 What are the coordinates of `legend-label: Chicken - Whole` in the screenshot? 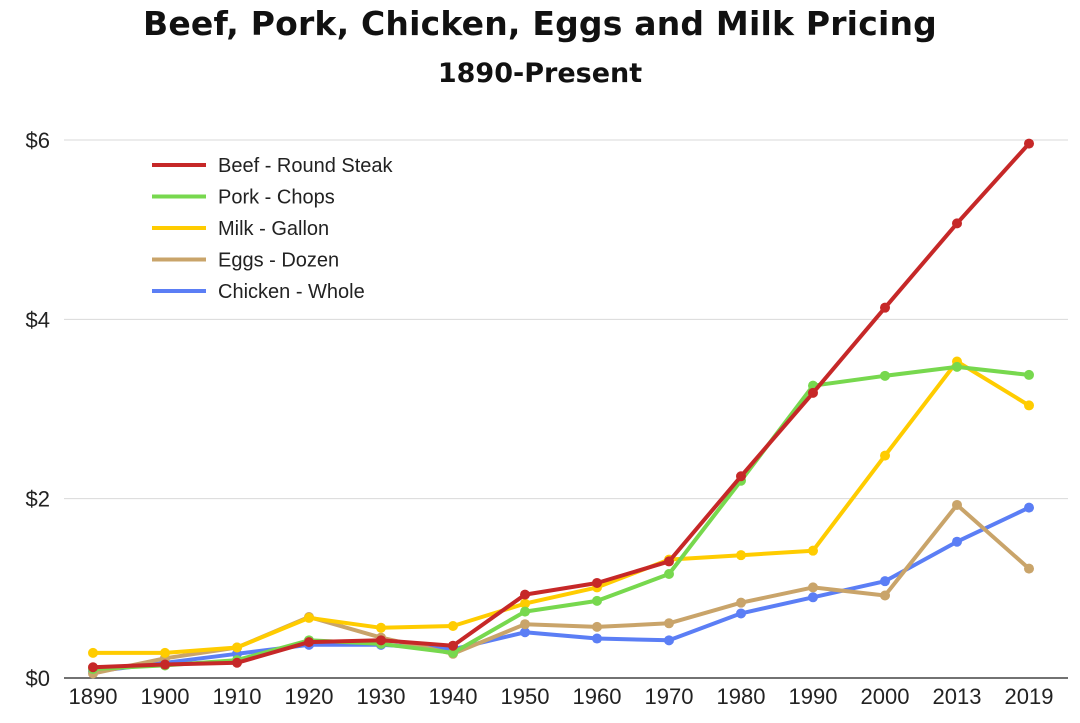 It's located at (291, 292).